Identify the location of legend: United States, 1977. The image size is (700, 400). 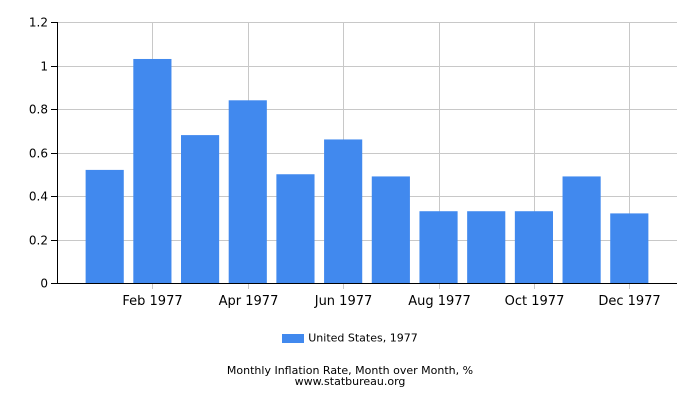
(350, 338).